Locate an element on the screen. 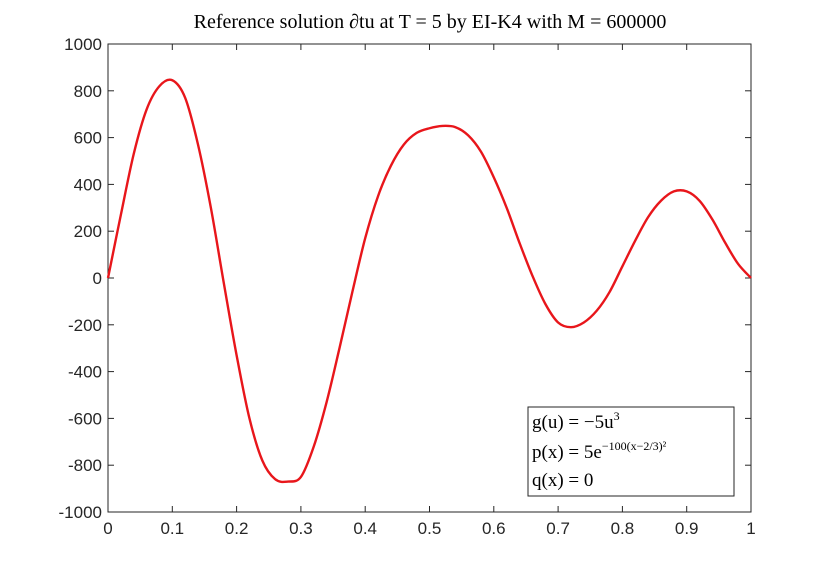  x-tick-label: 0.5 is located at coordinates (430, 528).